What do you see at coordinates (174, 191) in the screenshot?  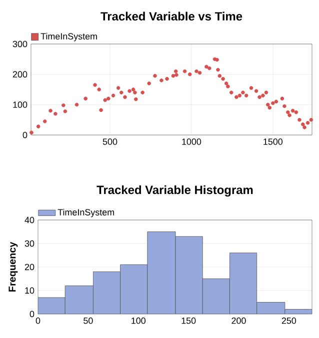 I see `chart-title: Tracked Variable Histogram` at bounding box center [174, 191].